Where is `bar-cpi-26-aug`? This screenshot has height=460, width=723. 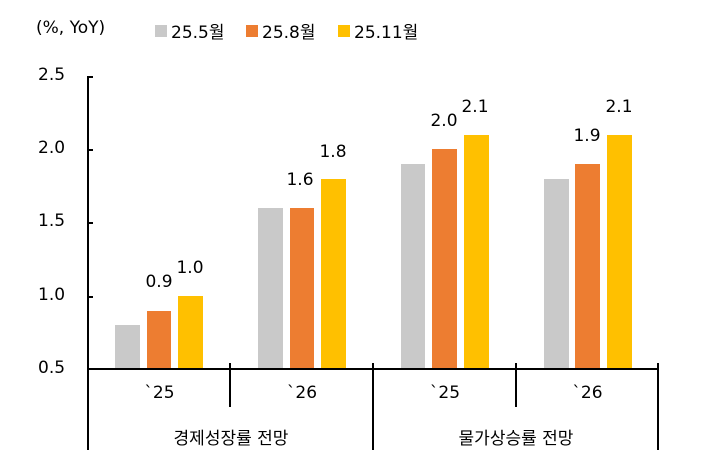 bar-cpi-26-aug is located at coordinates (587, 266).